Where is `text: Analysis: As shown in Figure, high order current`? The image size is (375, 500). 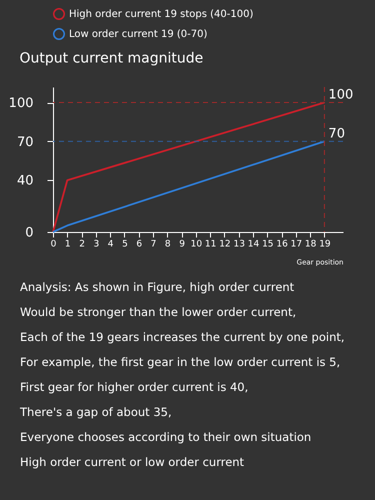 text: Analysis: As shown in Figure, high order current is located at coordinates (158, 287).